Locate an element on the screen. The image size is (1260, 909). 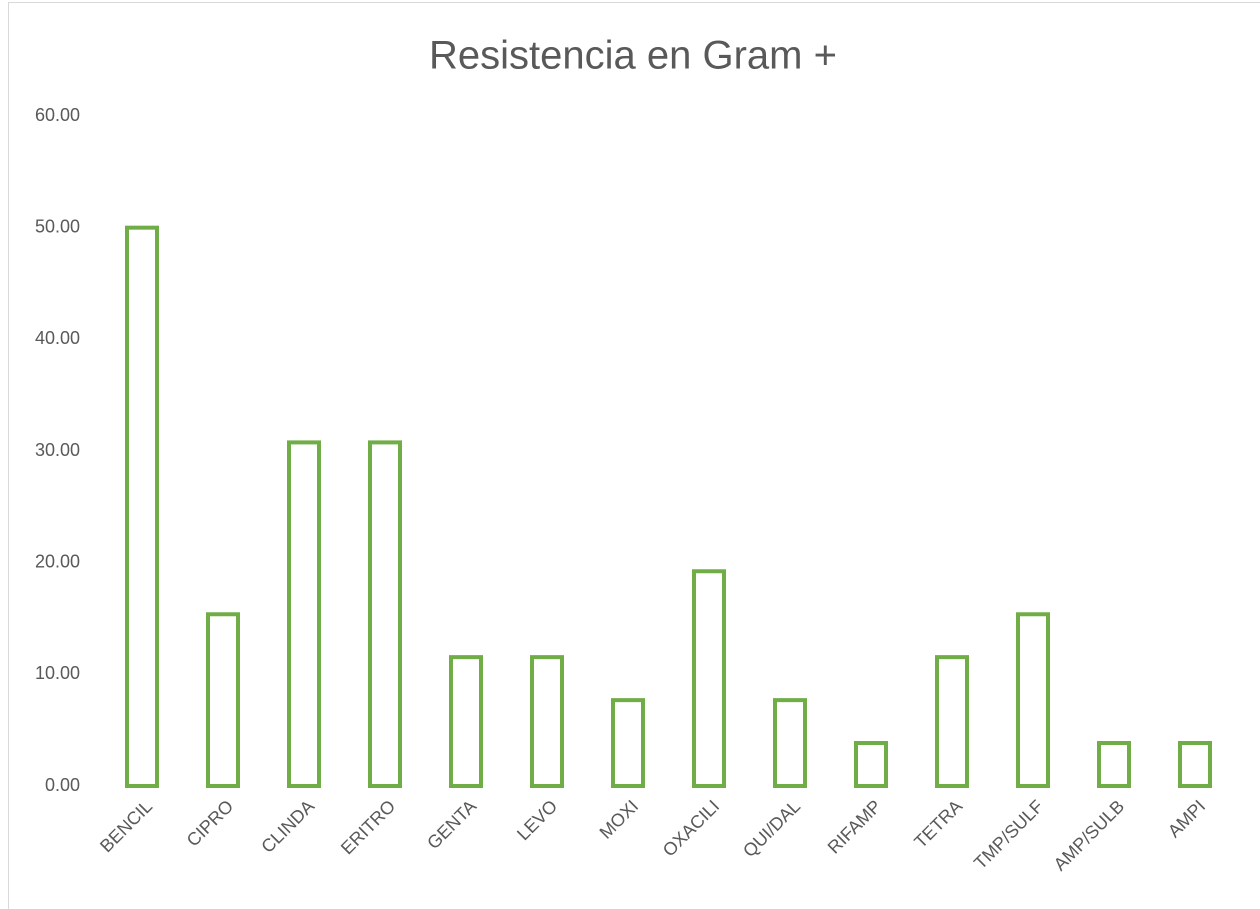
y-tick-label: 40.00 is located at coordinates (57, 338).